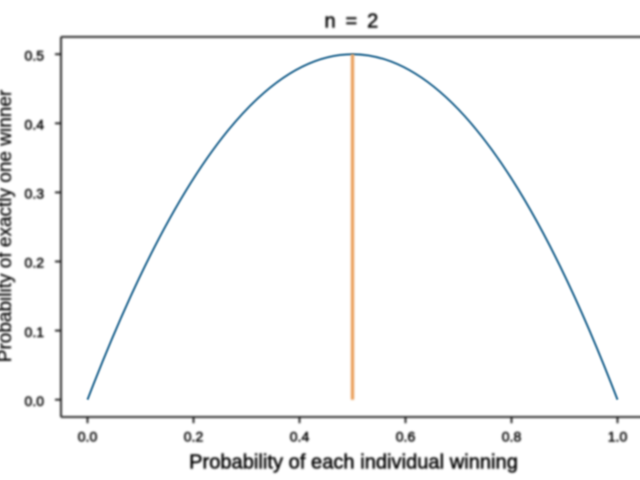 The height and width of the screenshot is (480, 640). I want to click on svg-text: 0.8, so click(512, 437).